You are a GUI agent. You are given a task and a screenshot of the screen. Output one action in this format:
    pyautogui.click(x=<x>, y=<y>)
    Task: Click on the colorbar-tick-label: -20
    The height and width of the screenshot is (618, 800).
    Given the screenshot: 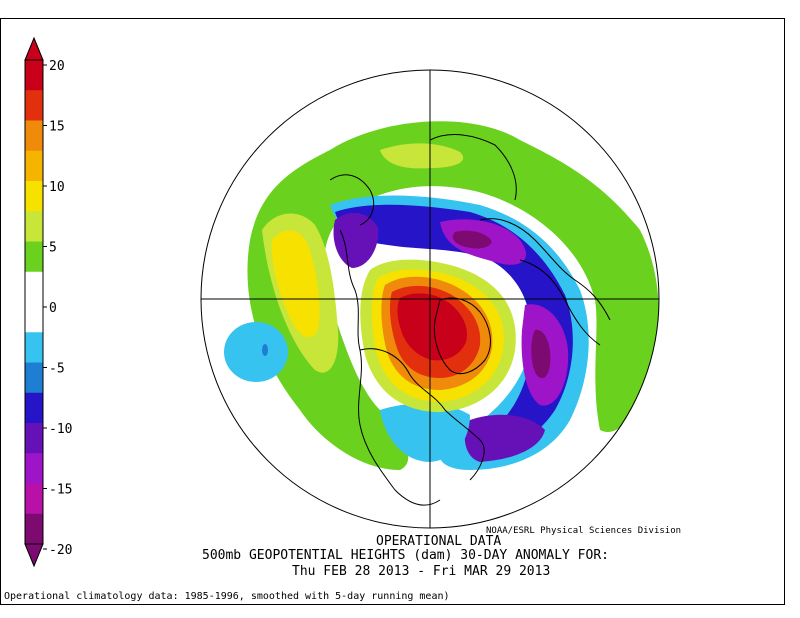 What is the action you would take?
    pyautogui.click(x=60, y=550)
    